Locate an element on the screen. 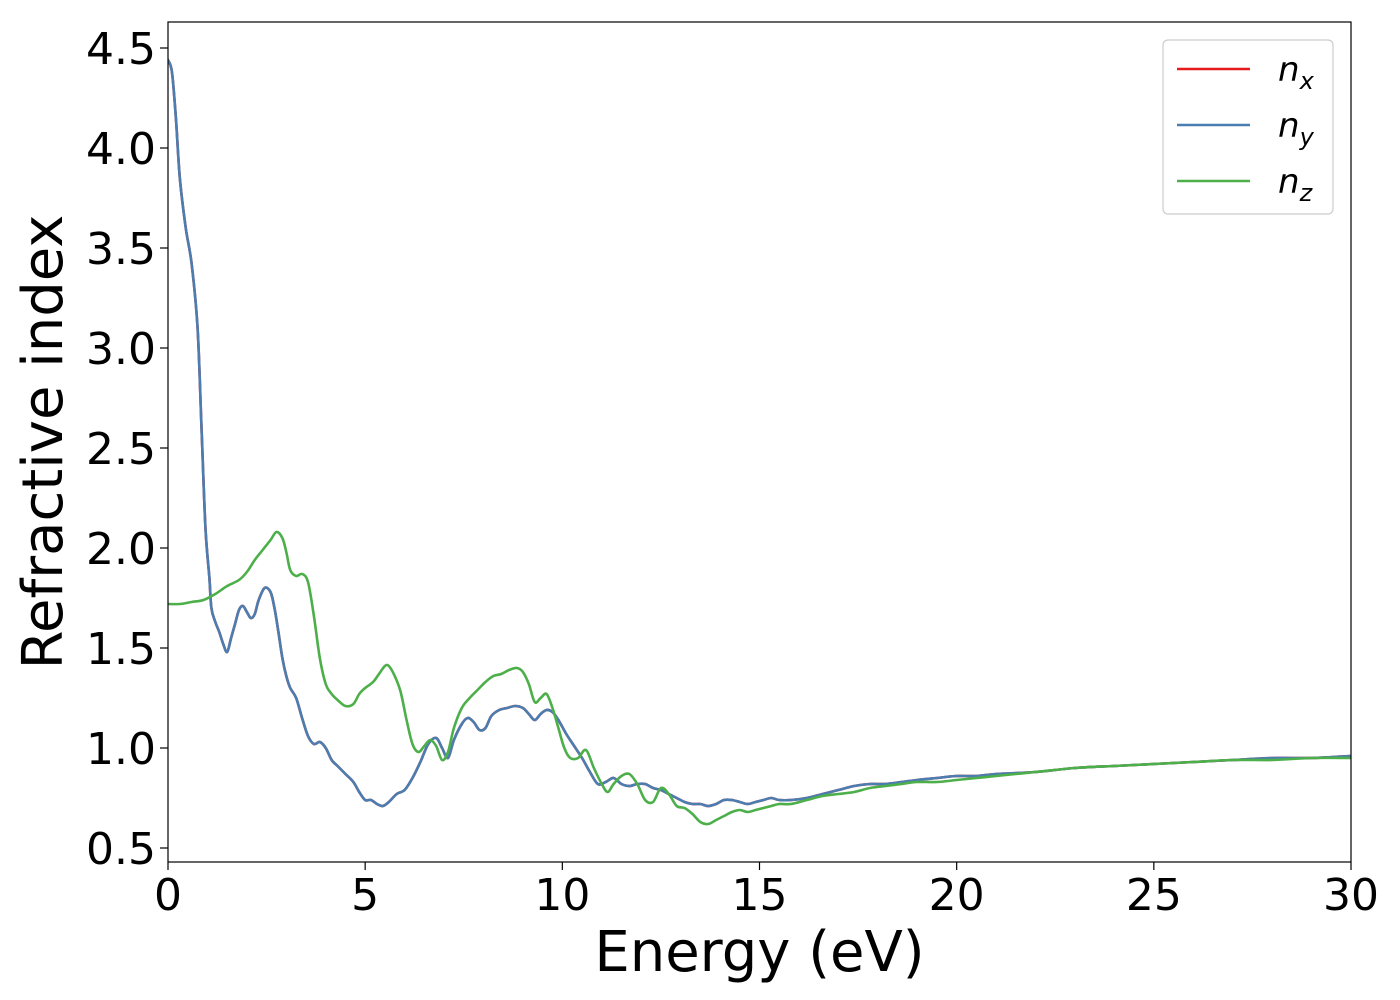 The width and height of the screenshot is (1400, 1000). y-tick-label: 2.5 is located at coordinates (121, 449).